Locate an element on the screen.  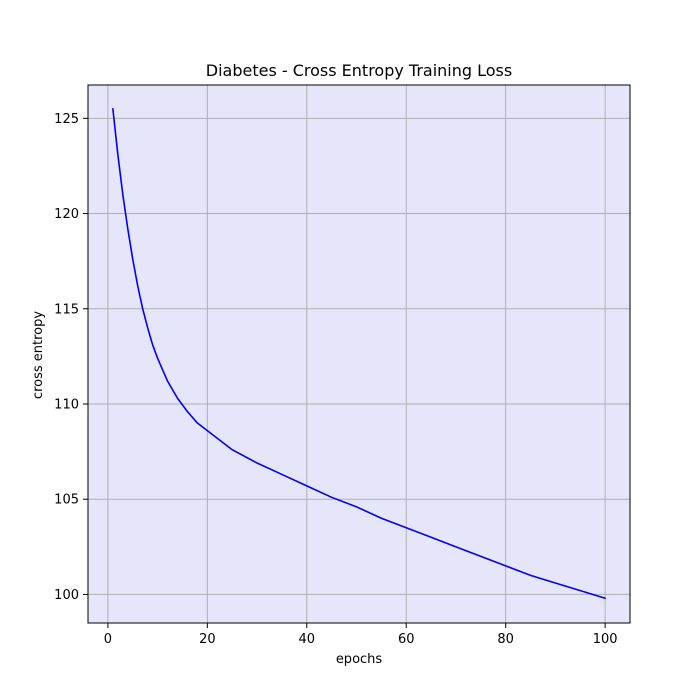
x-axis-label: epochs is located at coordinates (359, 659).